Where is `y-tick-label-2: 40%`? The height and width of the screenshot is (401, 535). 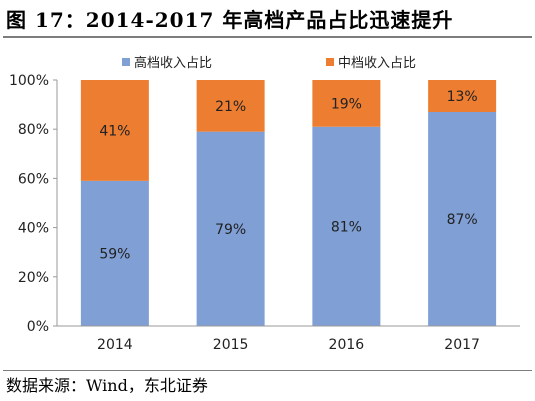 y-tick-label-2: 40% is located at coordinates (33, 229).